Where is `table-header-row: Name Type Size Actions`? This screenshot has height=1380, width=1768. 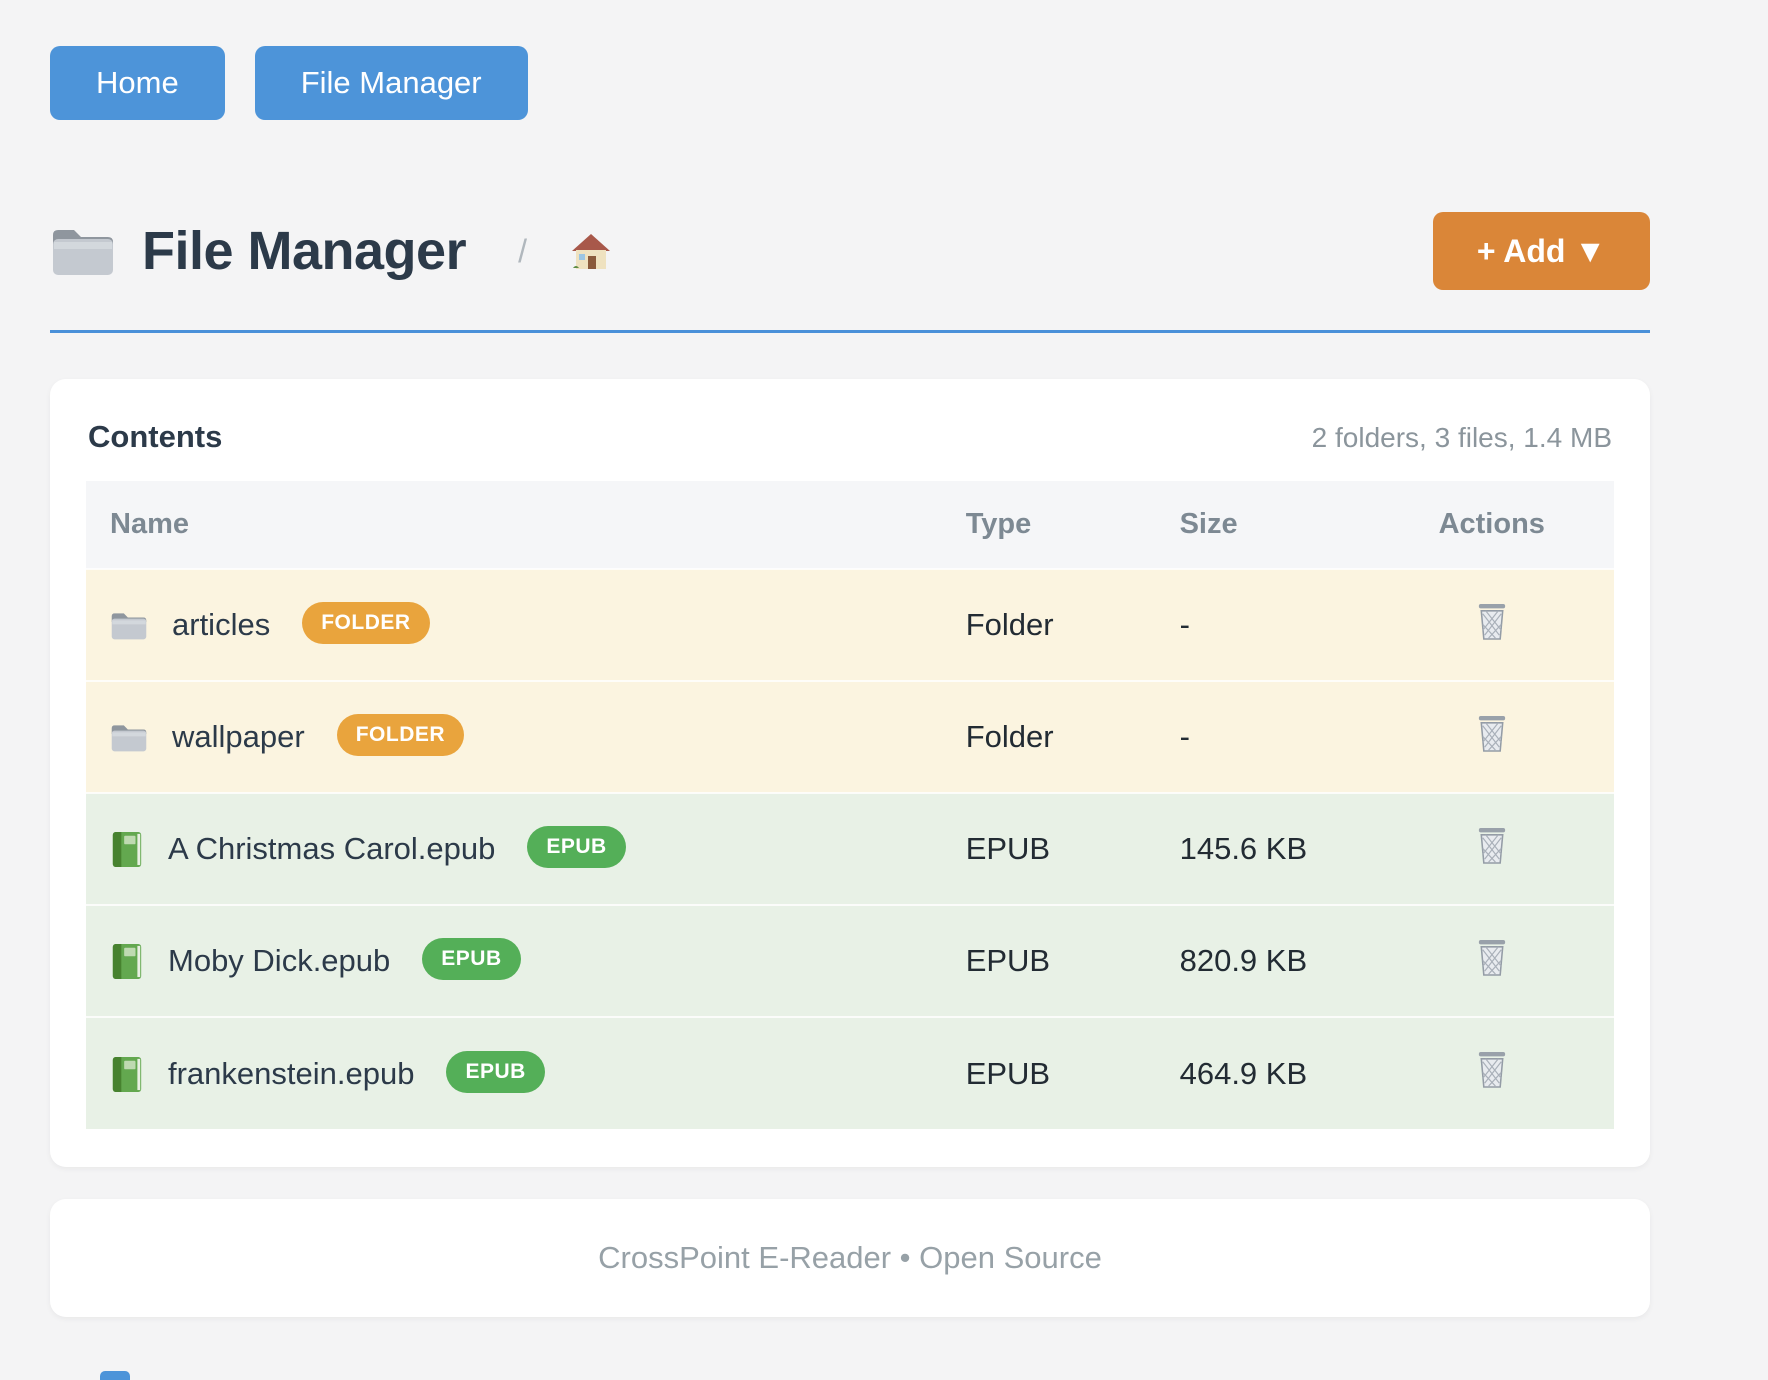 table-header-row: Name Type Size Actions is located at coordinates (850, 525).